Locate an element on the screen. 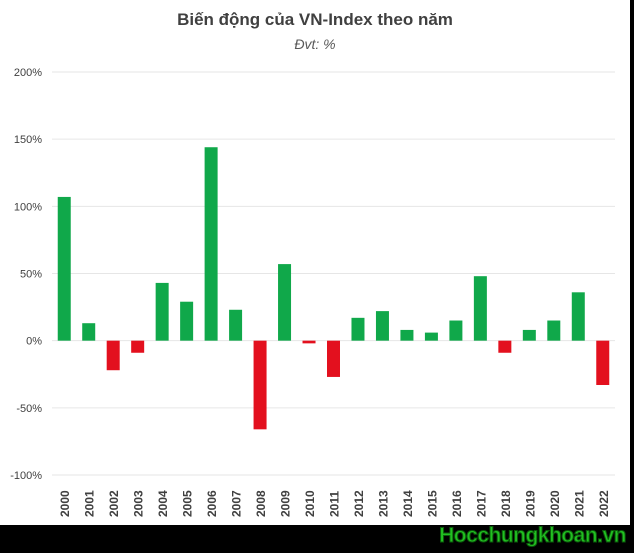 The width and height of the screenshot is (634, 553). bar-2015 is located at coordinates (431, 336).